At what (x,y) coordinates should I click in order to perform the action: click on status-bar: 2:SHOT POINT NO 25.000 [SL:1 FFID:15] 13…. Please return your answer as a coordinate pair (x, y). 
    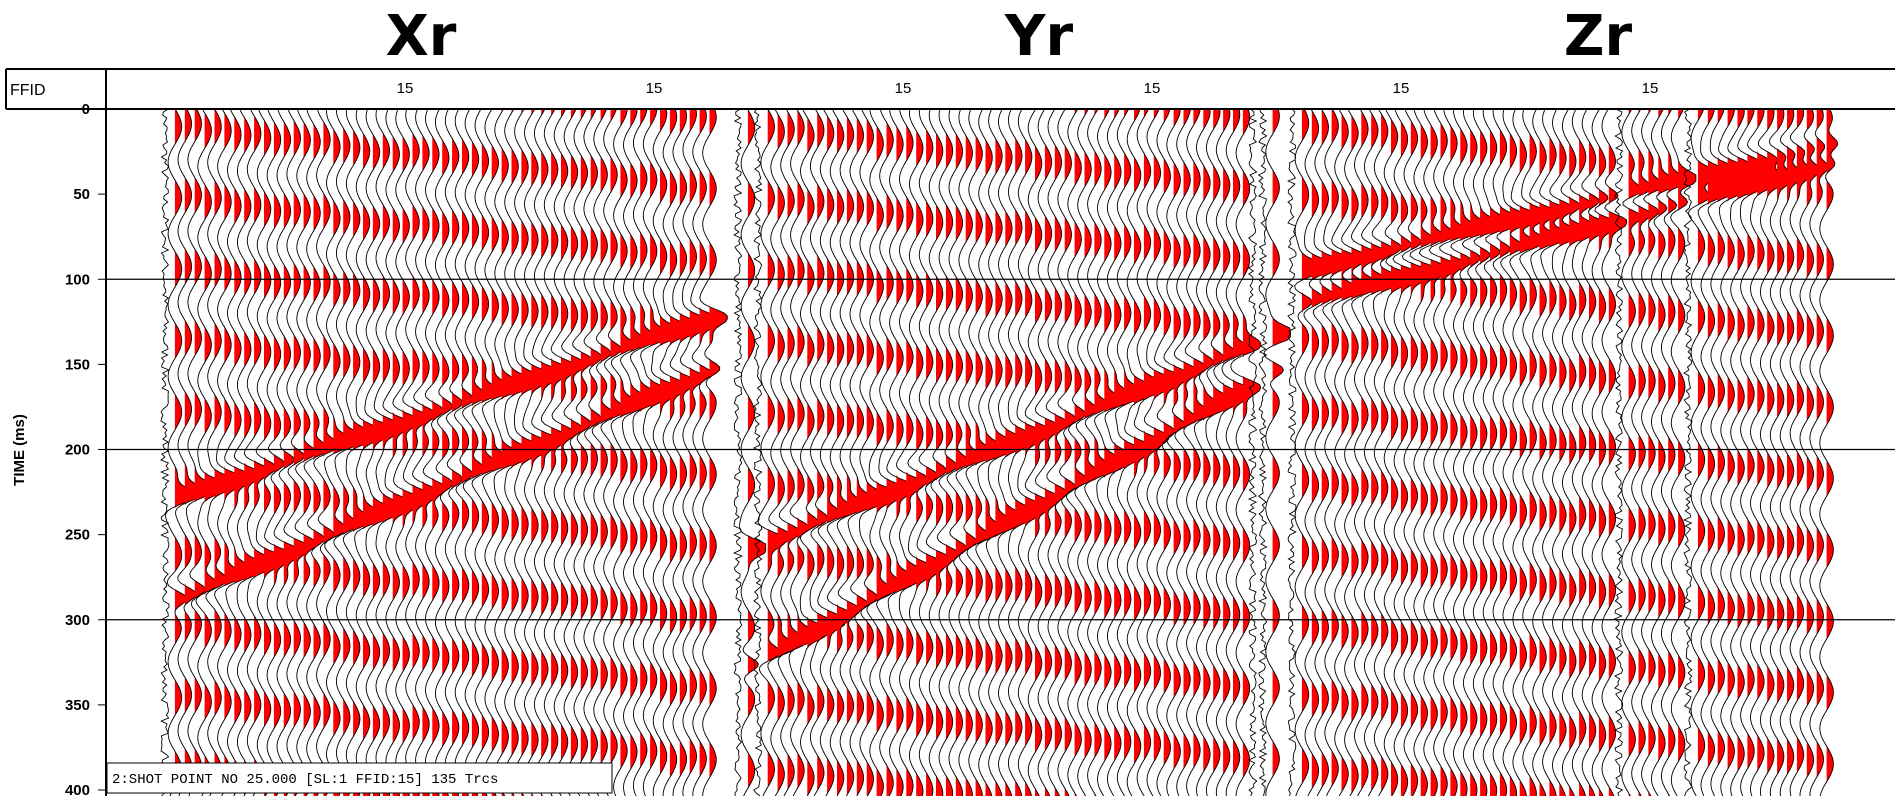
    Looking at the image, I should click on (359, 778).